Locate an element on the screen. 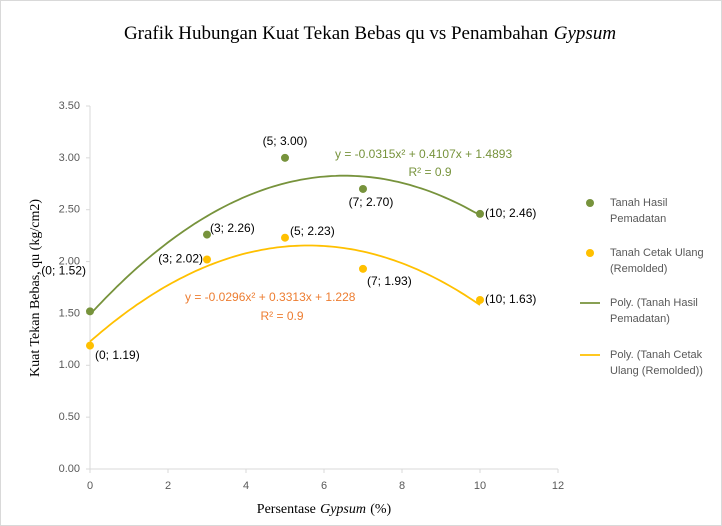 This screenshot has height=526, width=722. data-label: (5; 3.00) is located at coordinates (285, 141).